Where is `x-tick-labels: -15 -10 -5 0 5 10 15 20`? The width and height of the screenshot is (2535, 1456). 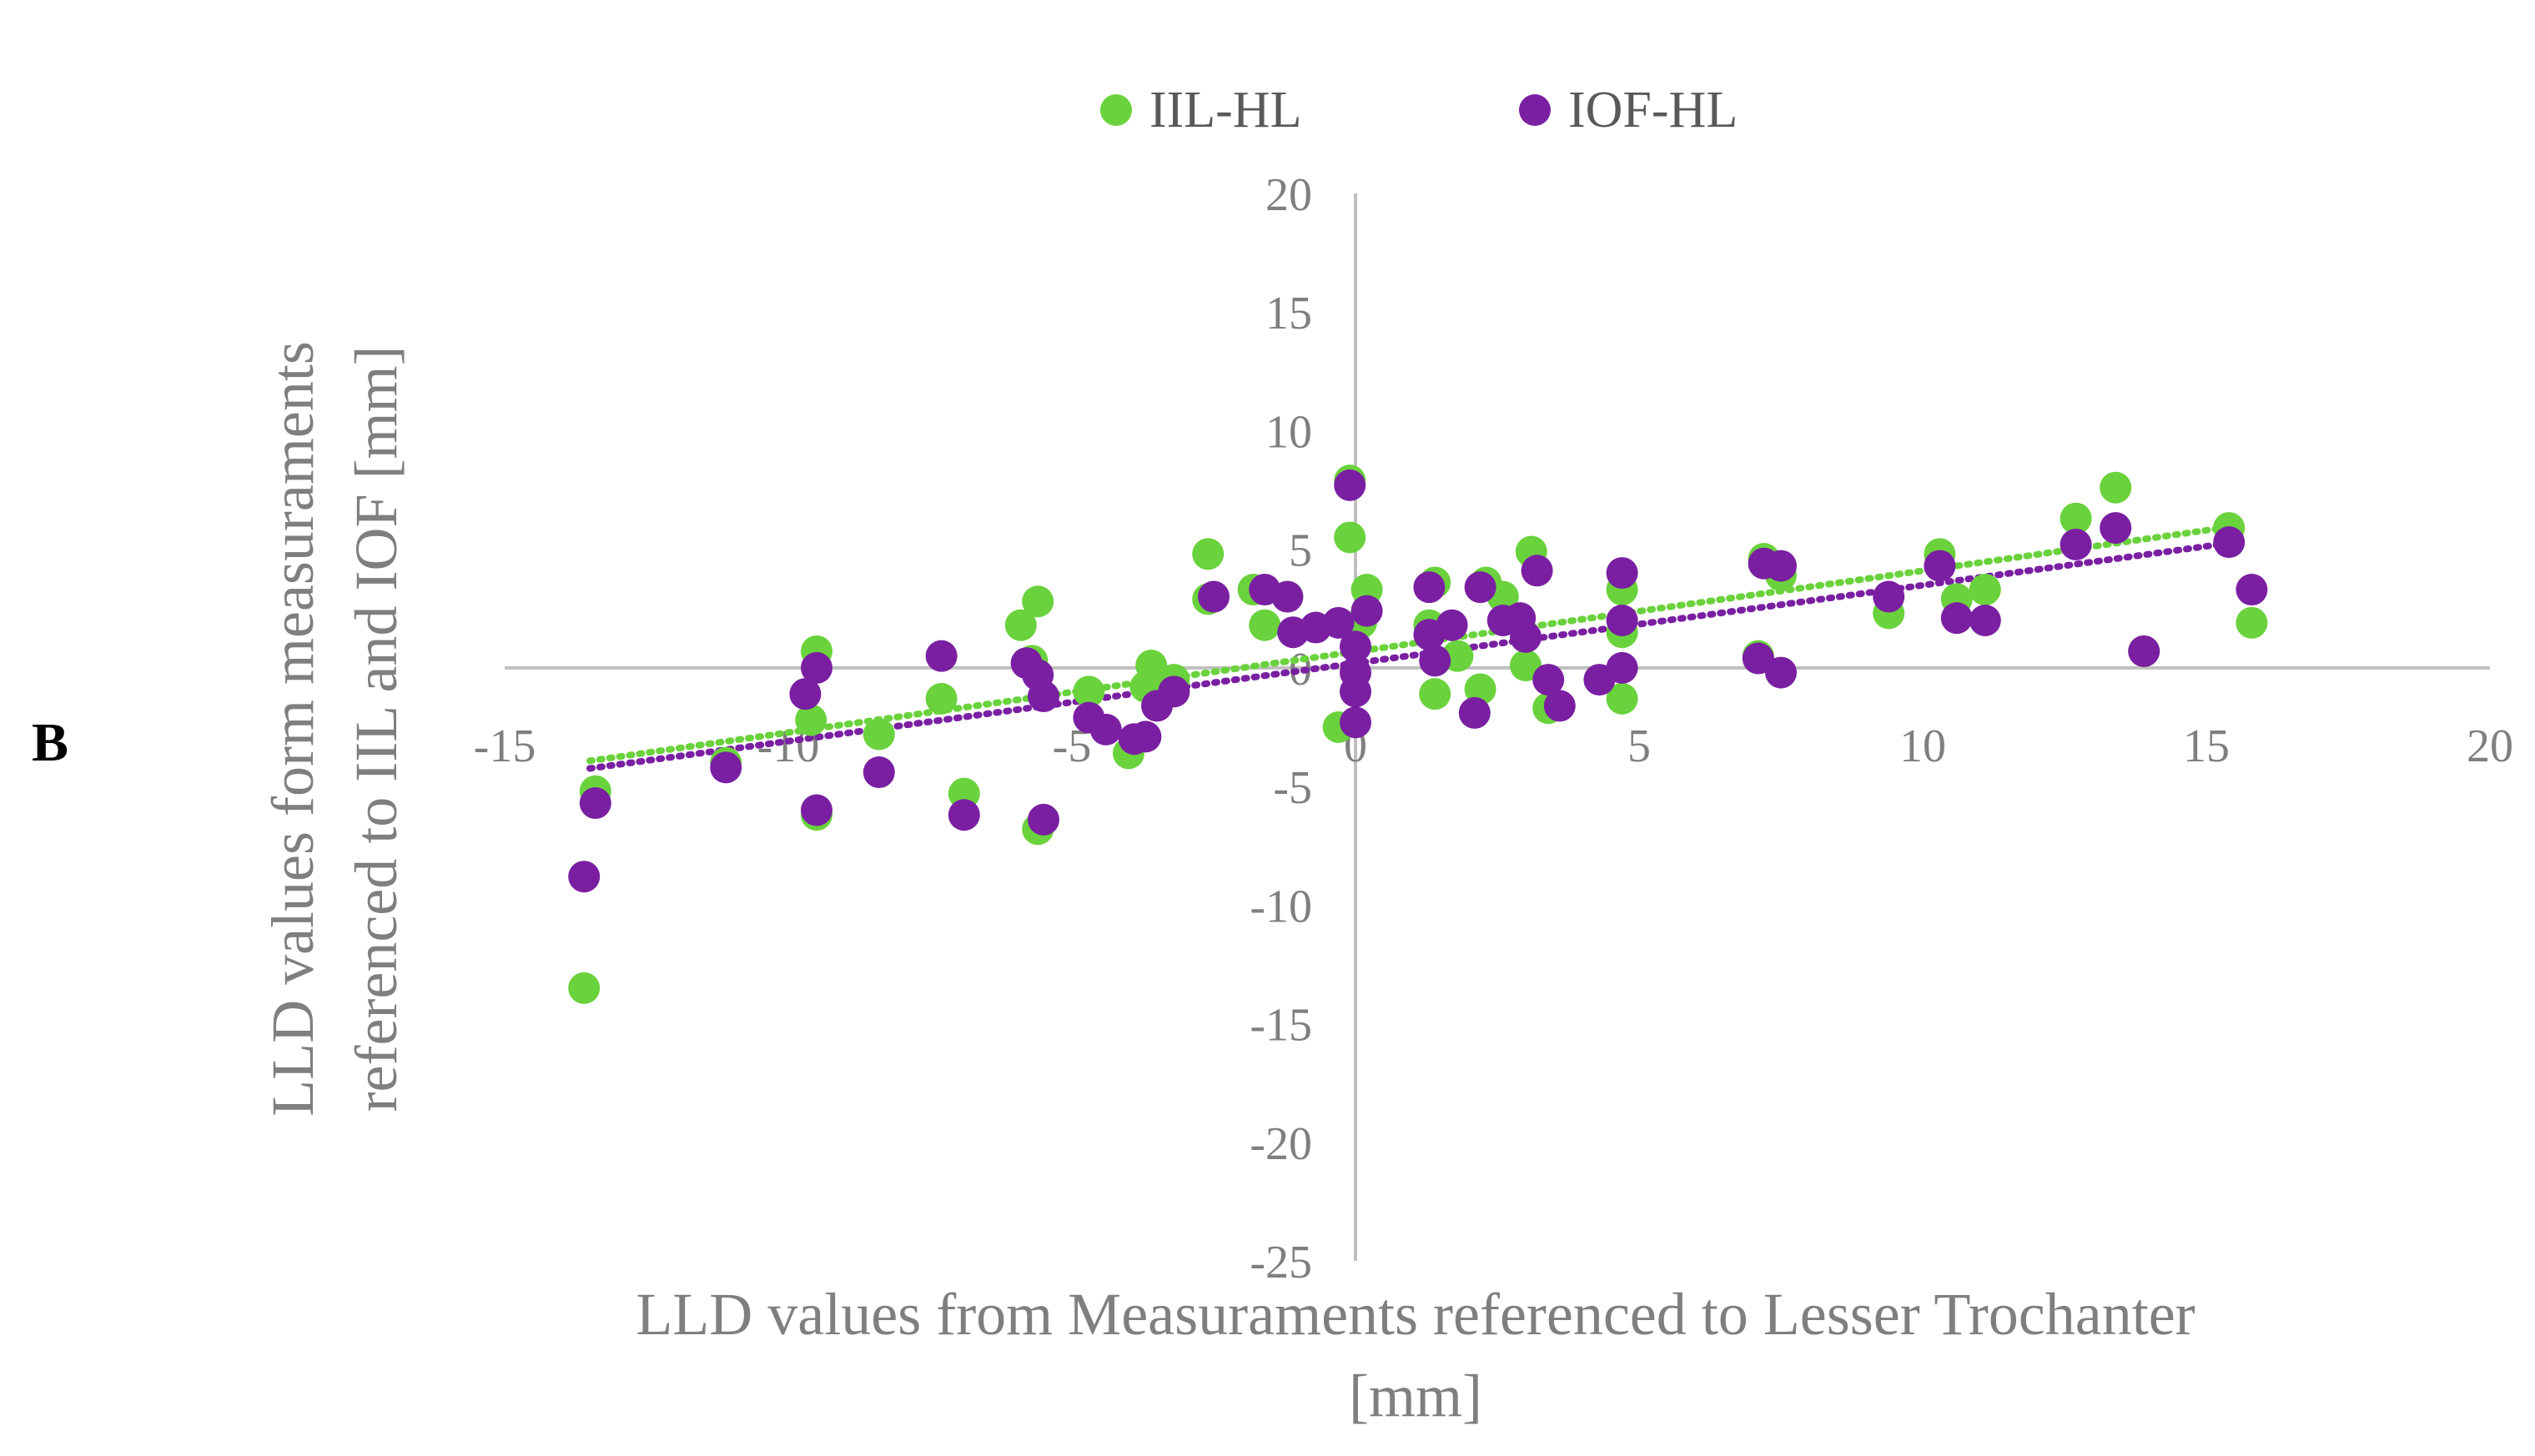
x-tick-labels: -15 -10 -5 0 5 10 15 20 is located at coordinates (1493, 746).